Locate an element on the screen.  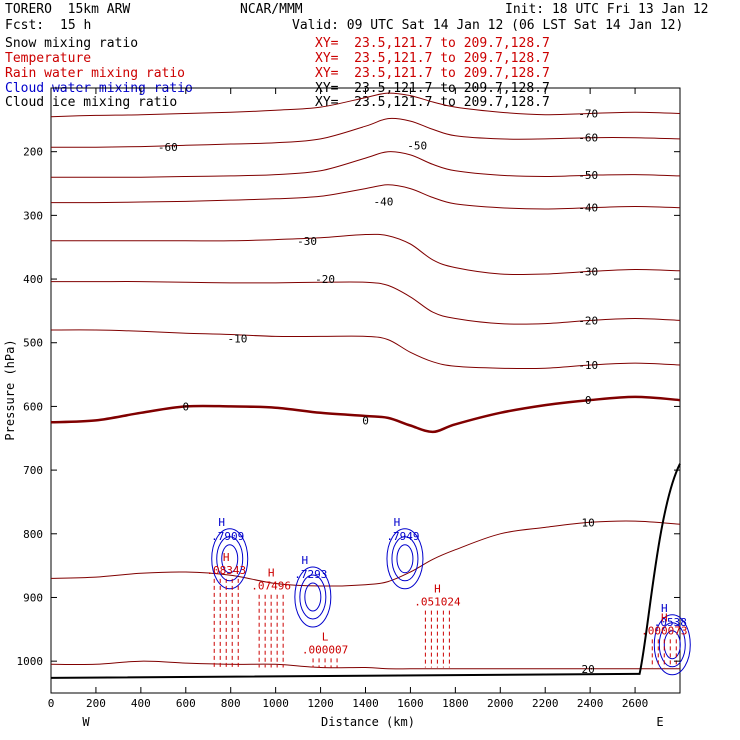
x-tick-label: 600 is located at coordinates (186, 703).